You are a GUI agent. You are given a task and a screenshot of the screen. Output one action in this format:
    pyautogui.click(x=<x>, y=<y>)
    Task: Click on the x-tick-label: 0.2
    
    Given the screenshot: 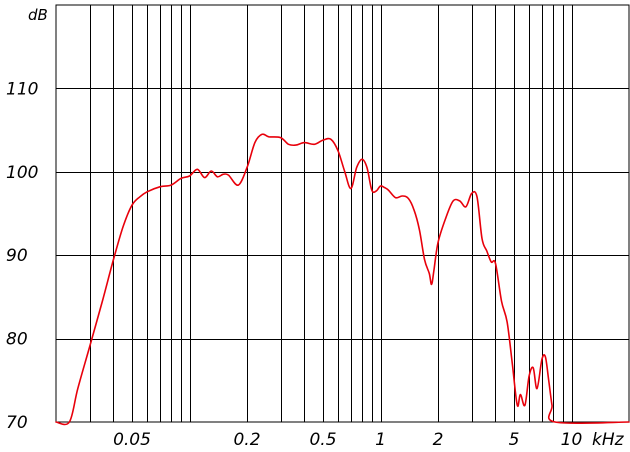 What is the action you would take?
    pyautogui.click(x=246, y=440)
    